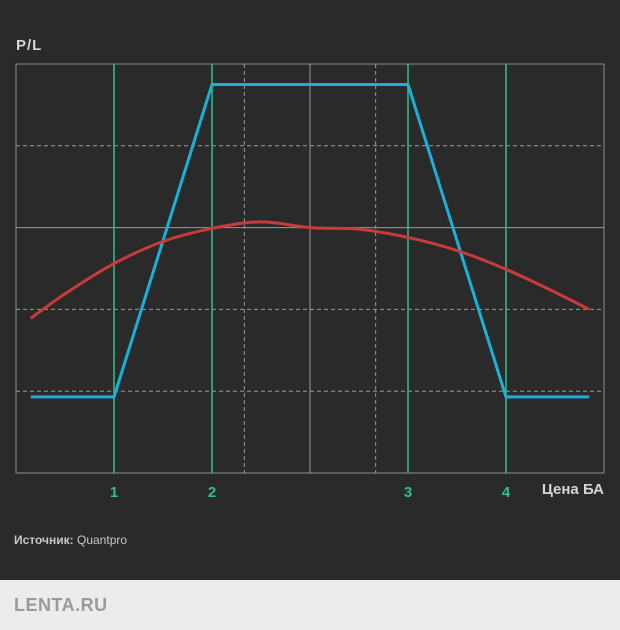 The image size is (620, 630). I want to click on y-axis-label: P/L, so click(29, 45).